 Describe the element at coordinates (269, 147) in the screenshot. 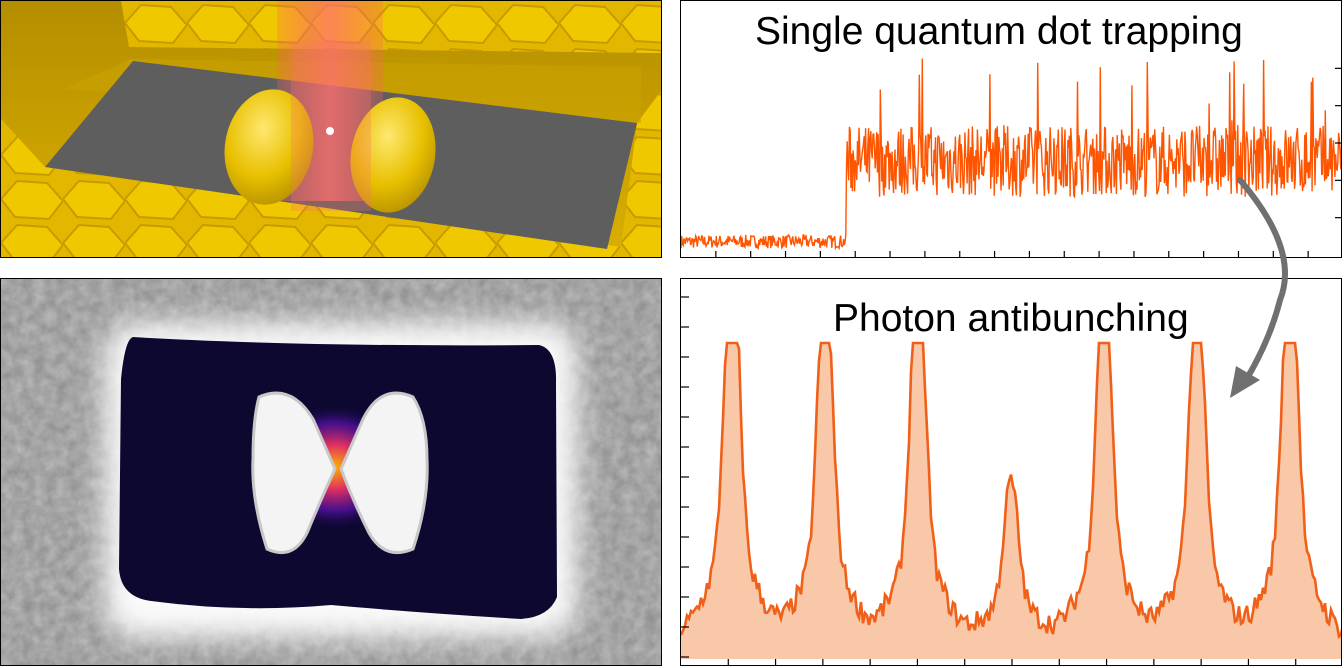

I see `left-antenna-lobe` at that location.